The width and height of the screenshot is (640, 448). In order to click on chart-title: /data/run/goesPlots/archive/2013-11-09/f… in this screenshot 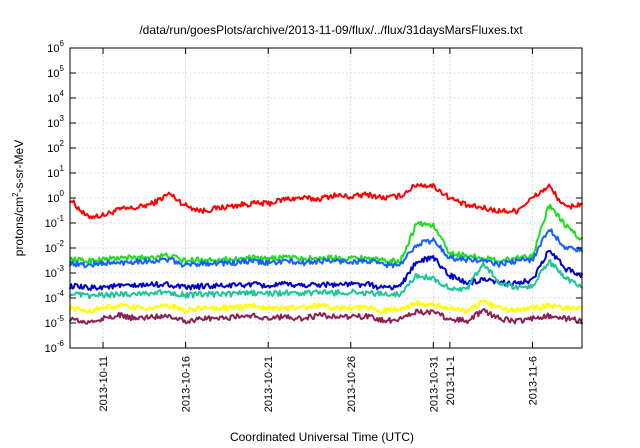, I will do `click(331, 30)`.